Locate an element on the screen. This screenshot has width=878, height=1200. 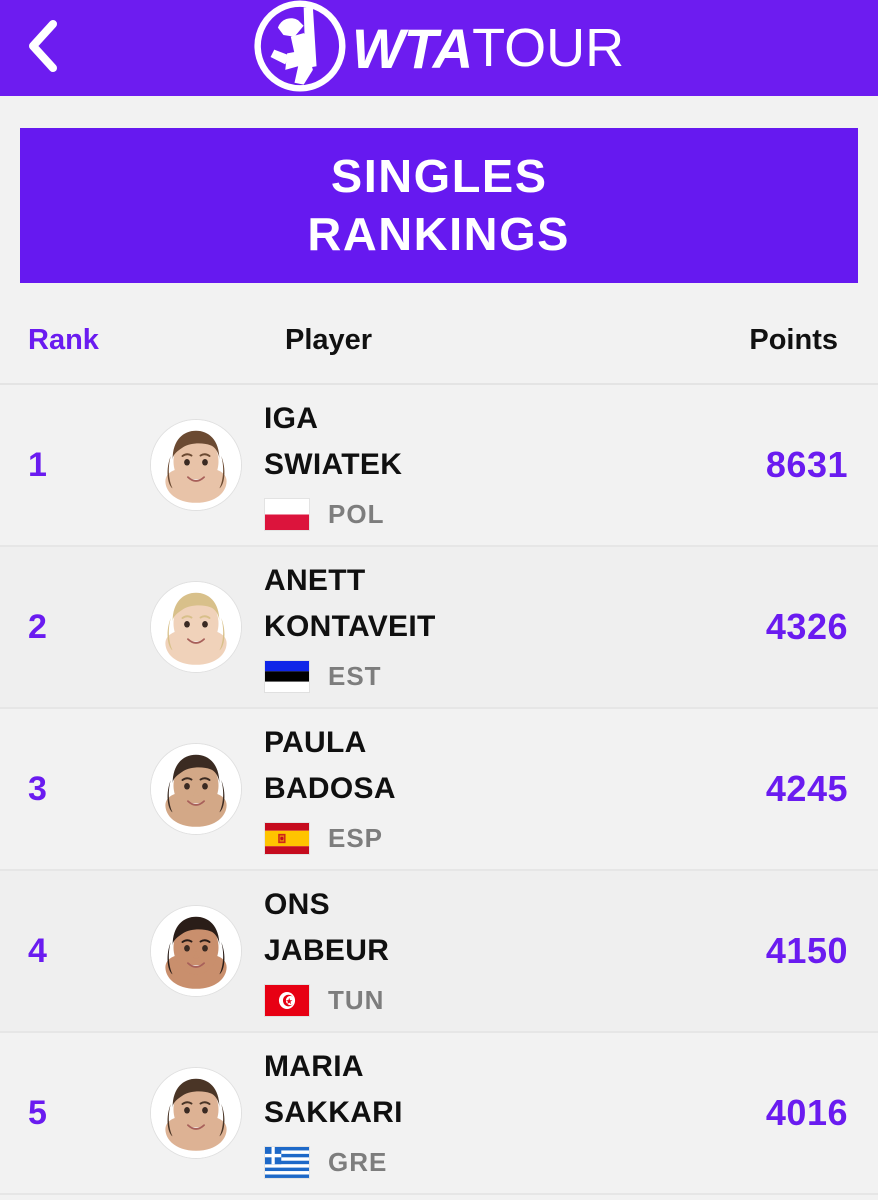
brand-wta-text: WTA is located at coordinates (412, 48).